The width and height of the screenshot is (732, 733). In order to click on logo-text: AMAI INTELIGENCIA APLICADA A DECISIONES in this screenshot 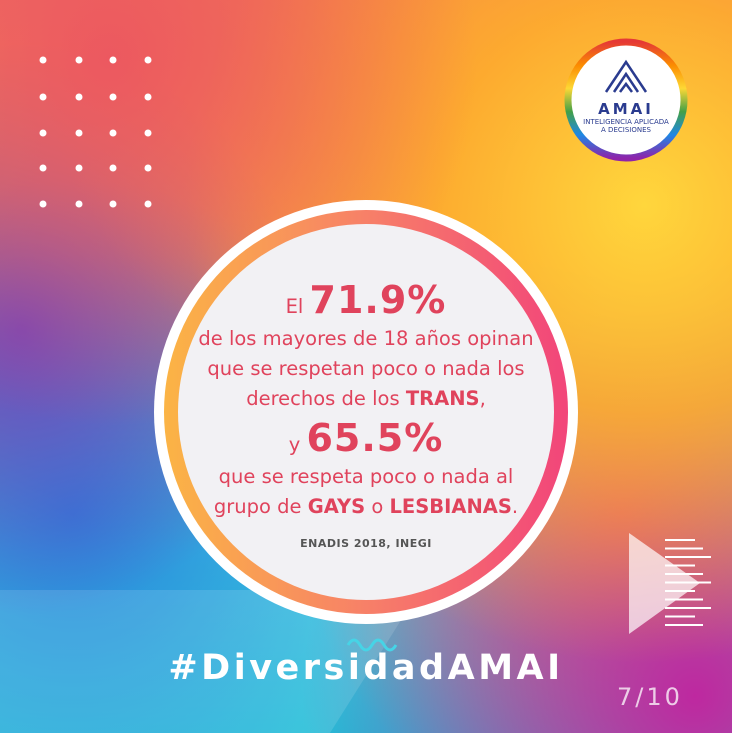, I will do `click(626, 117)`.